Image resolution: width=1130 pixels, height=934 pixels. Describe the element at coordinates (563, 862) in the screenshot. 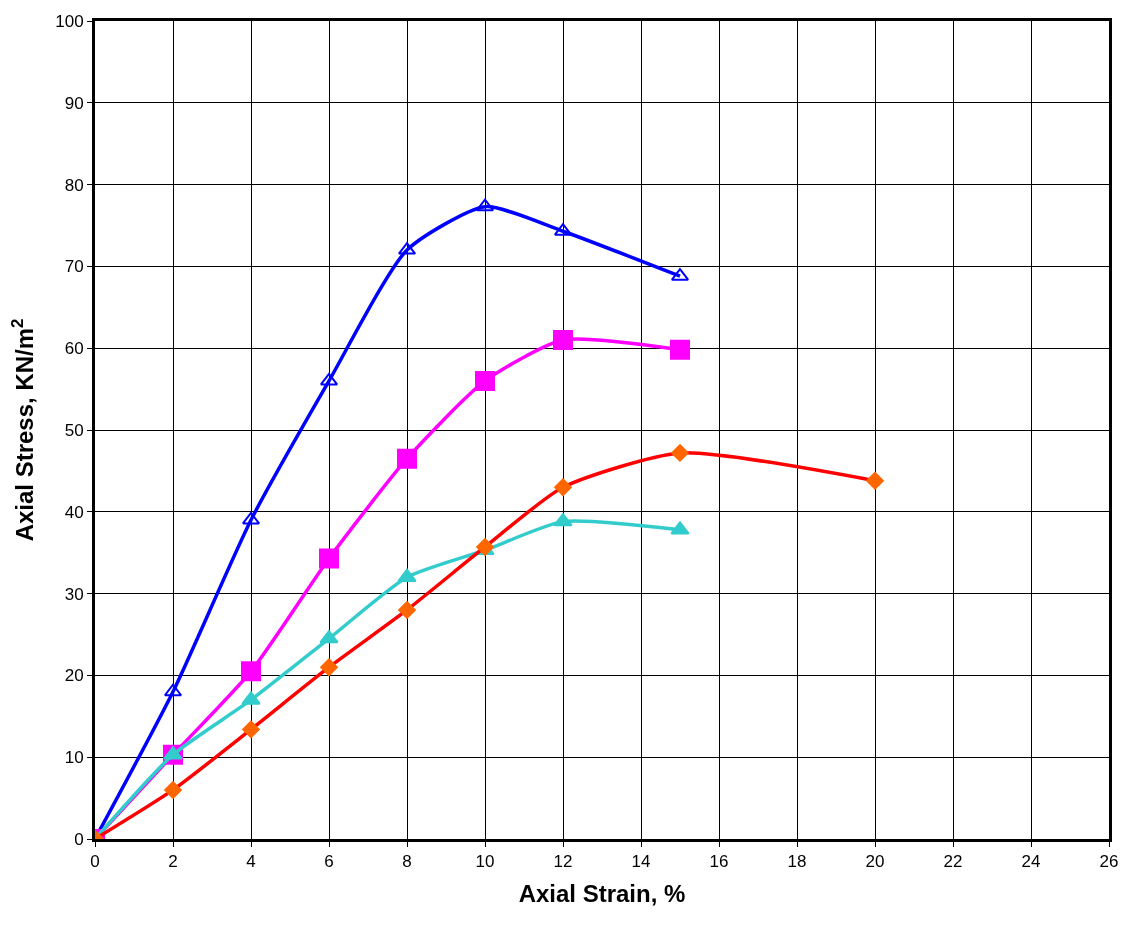

I see `x-tick-label: 12` at that location.